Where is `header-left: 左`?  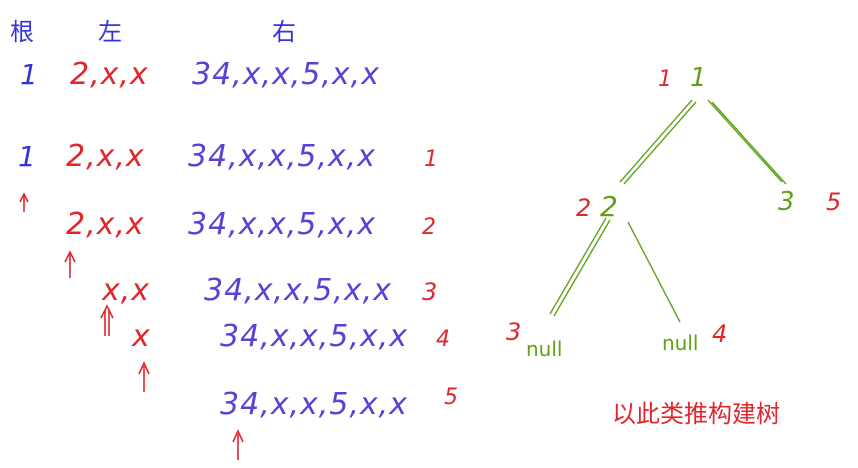
header-left: 左 is located at coordinates (110, 32).